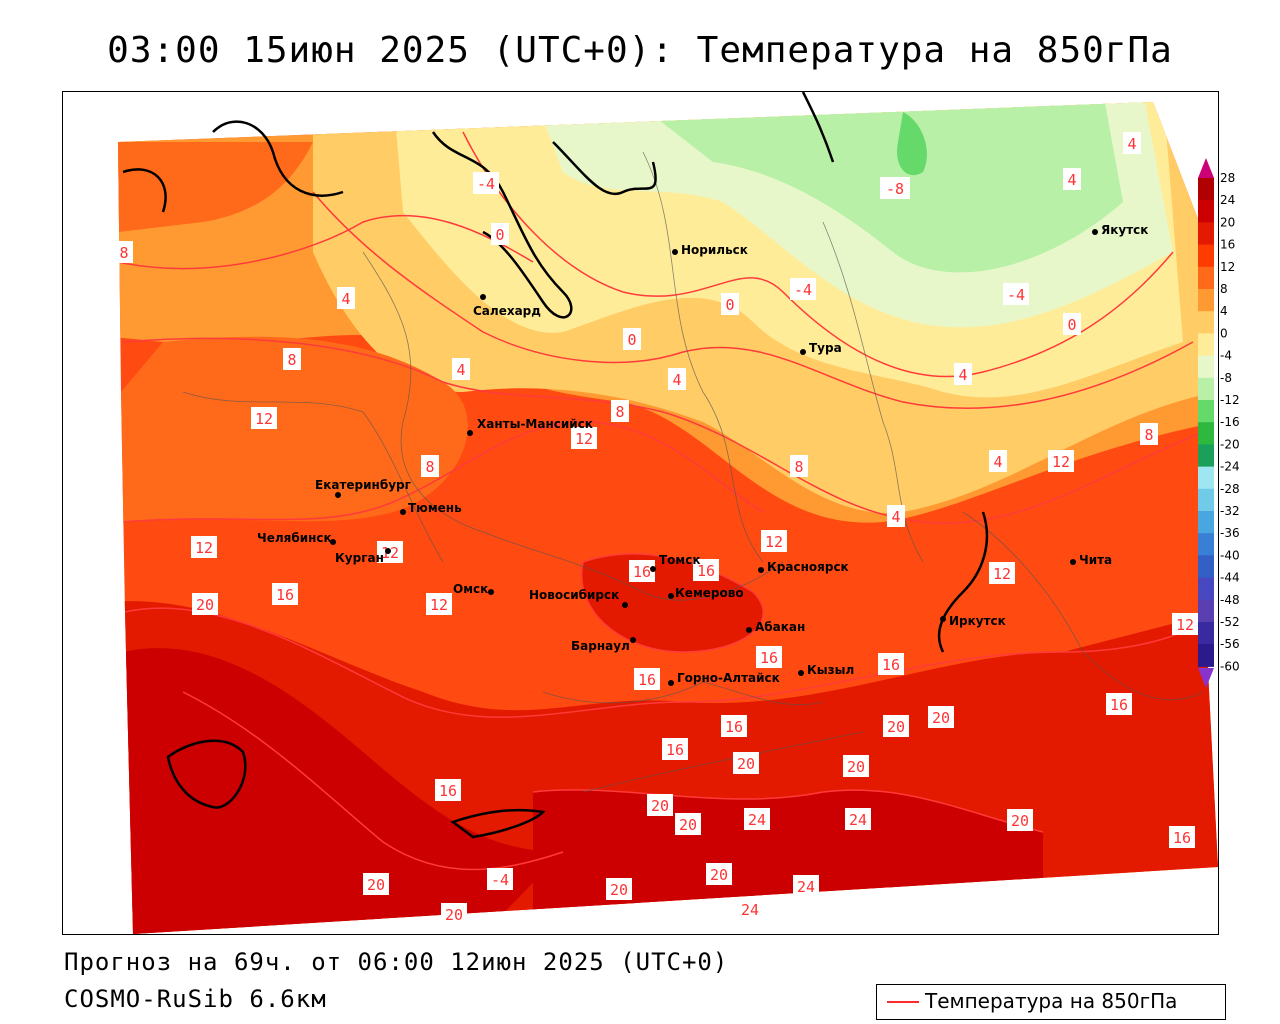 The width and height of the screenshot is (1280, 1024). I want to click on city-label: Курган, so click(359, 558).